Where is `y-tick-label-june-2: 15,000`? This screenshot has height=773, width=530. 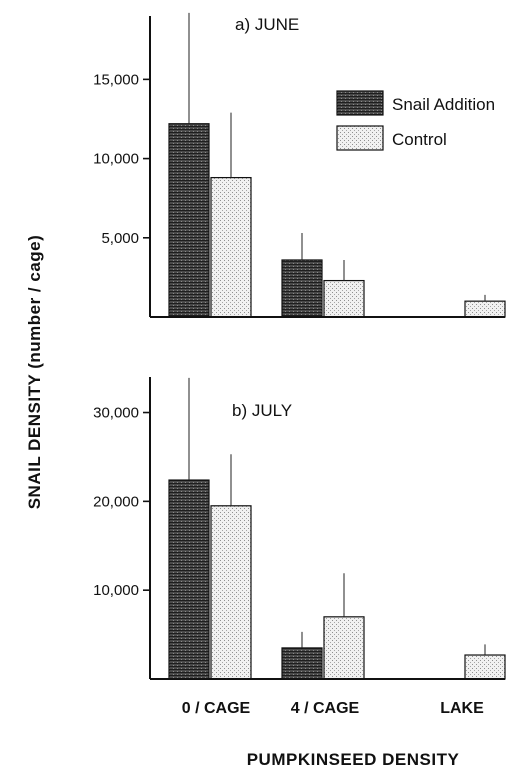
y-tick-label-june-2: 15,000 is located at coordinates (116, 79).